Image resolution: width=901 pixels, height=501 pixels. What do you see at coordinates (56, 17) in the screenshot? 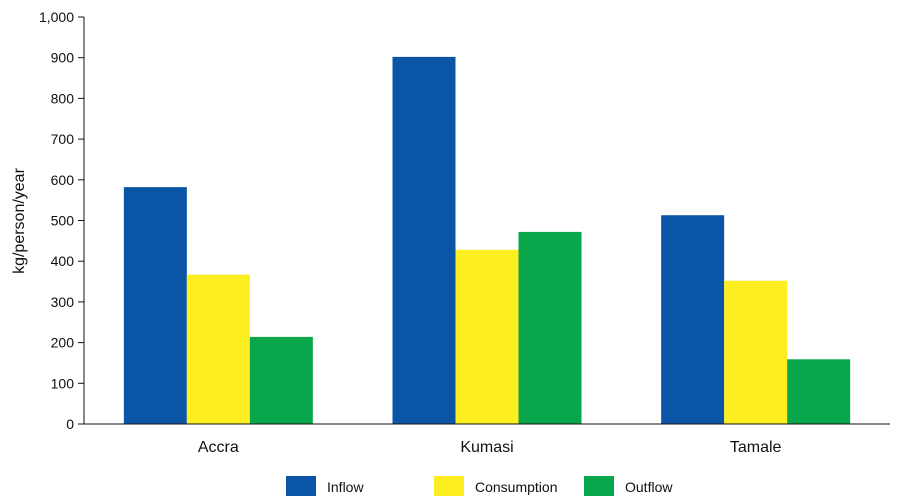
I see `y-tick-label: 1,000` at bounding box center [56, 17].